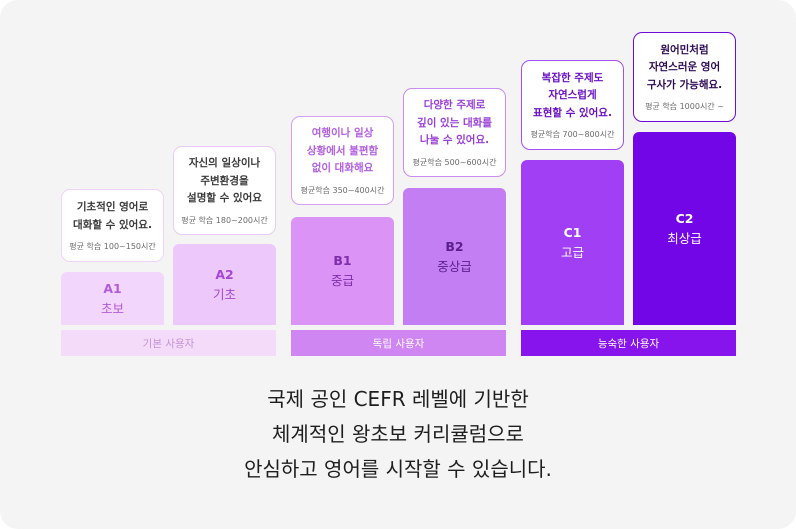 The height and width of the screenshot is (529, 796). What do you see at coordinates (224, 284) in the screenshot?
I see `level-a2-bar: A2 기초` at bounding box center [224, 284].